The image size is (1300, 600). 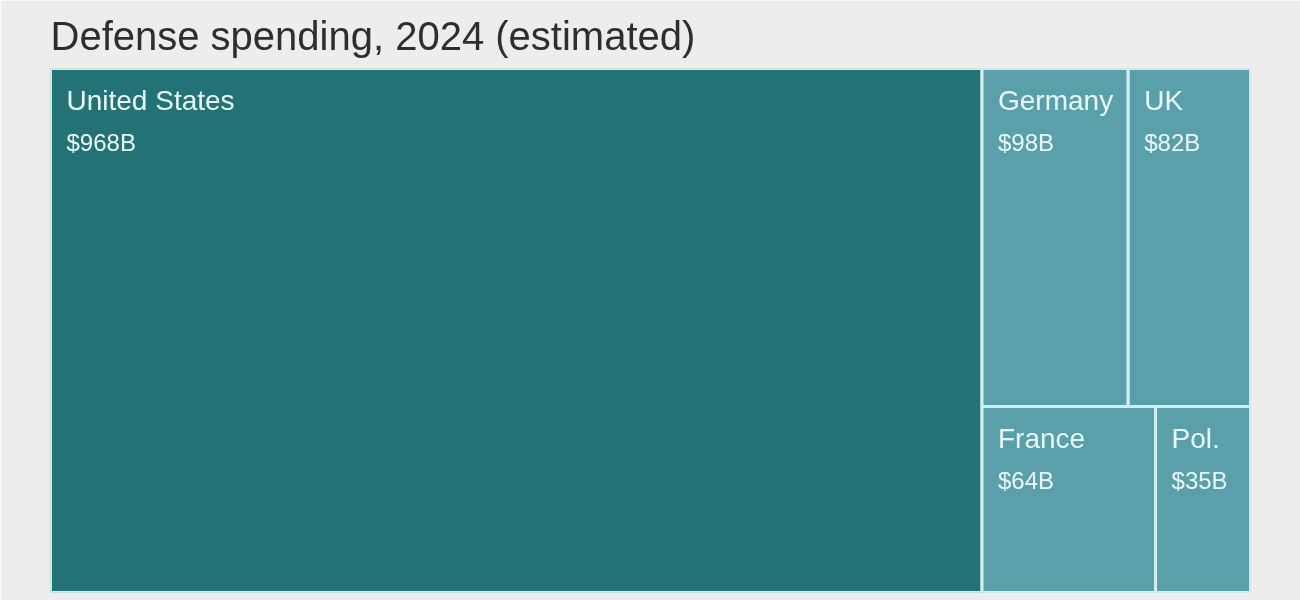 I want to click on data-label: $35B, so click(x=1199, y=480).